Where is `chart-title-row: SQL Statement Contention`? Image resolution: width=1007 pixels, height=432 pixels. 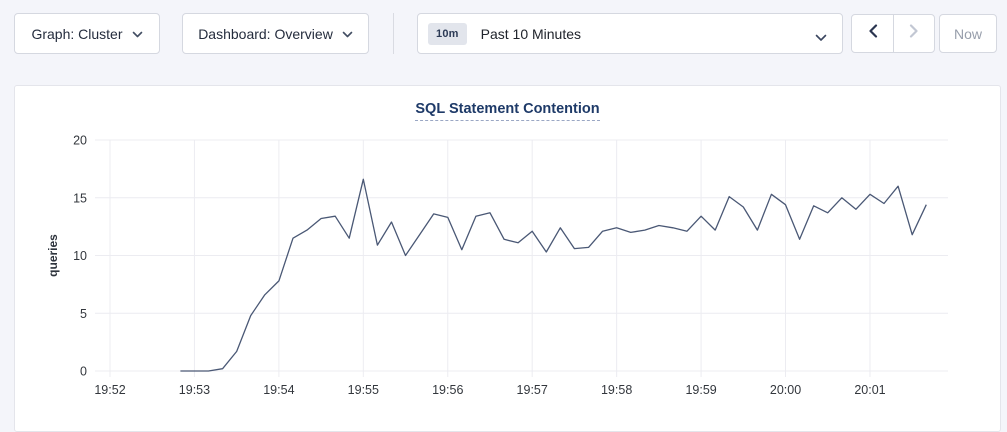
chart-title-row: SQL Statement Contention is located at coordinates (507, 110).